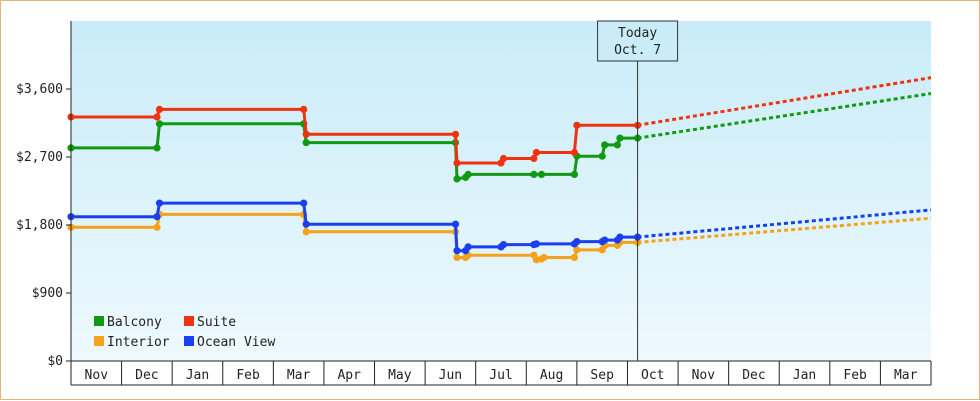  I want to click on legend-item-ocean-view: Ocean View, so click(229, 342).